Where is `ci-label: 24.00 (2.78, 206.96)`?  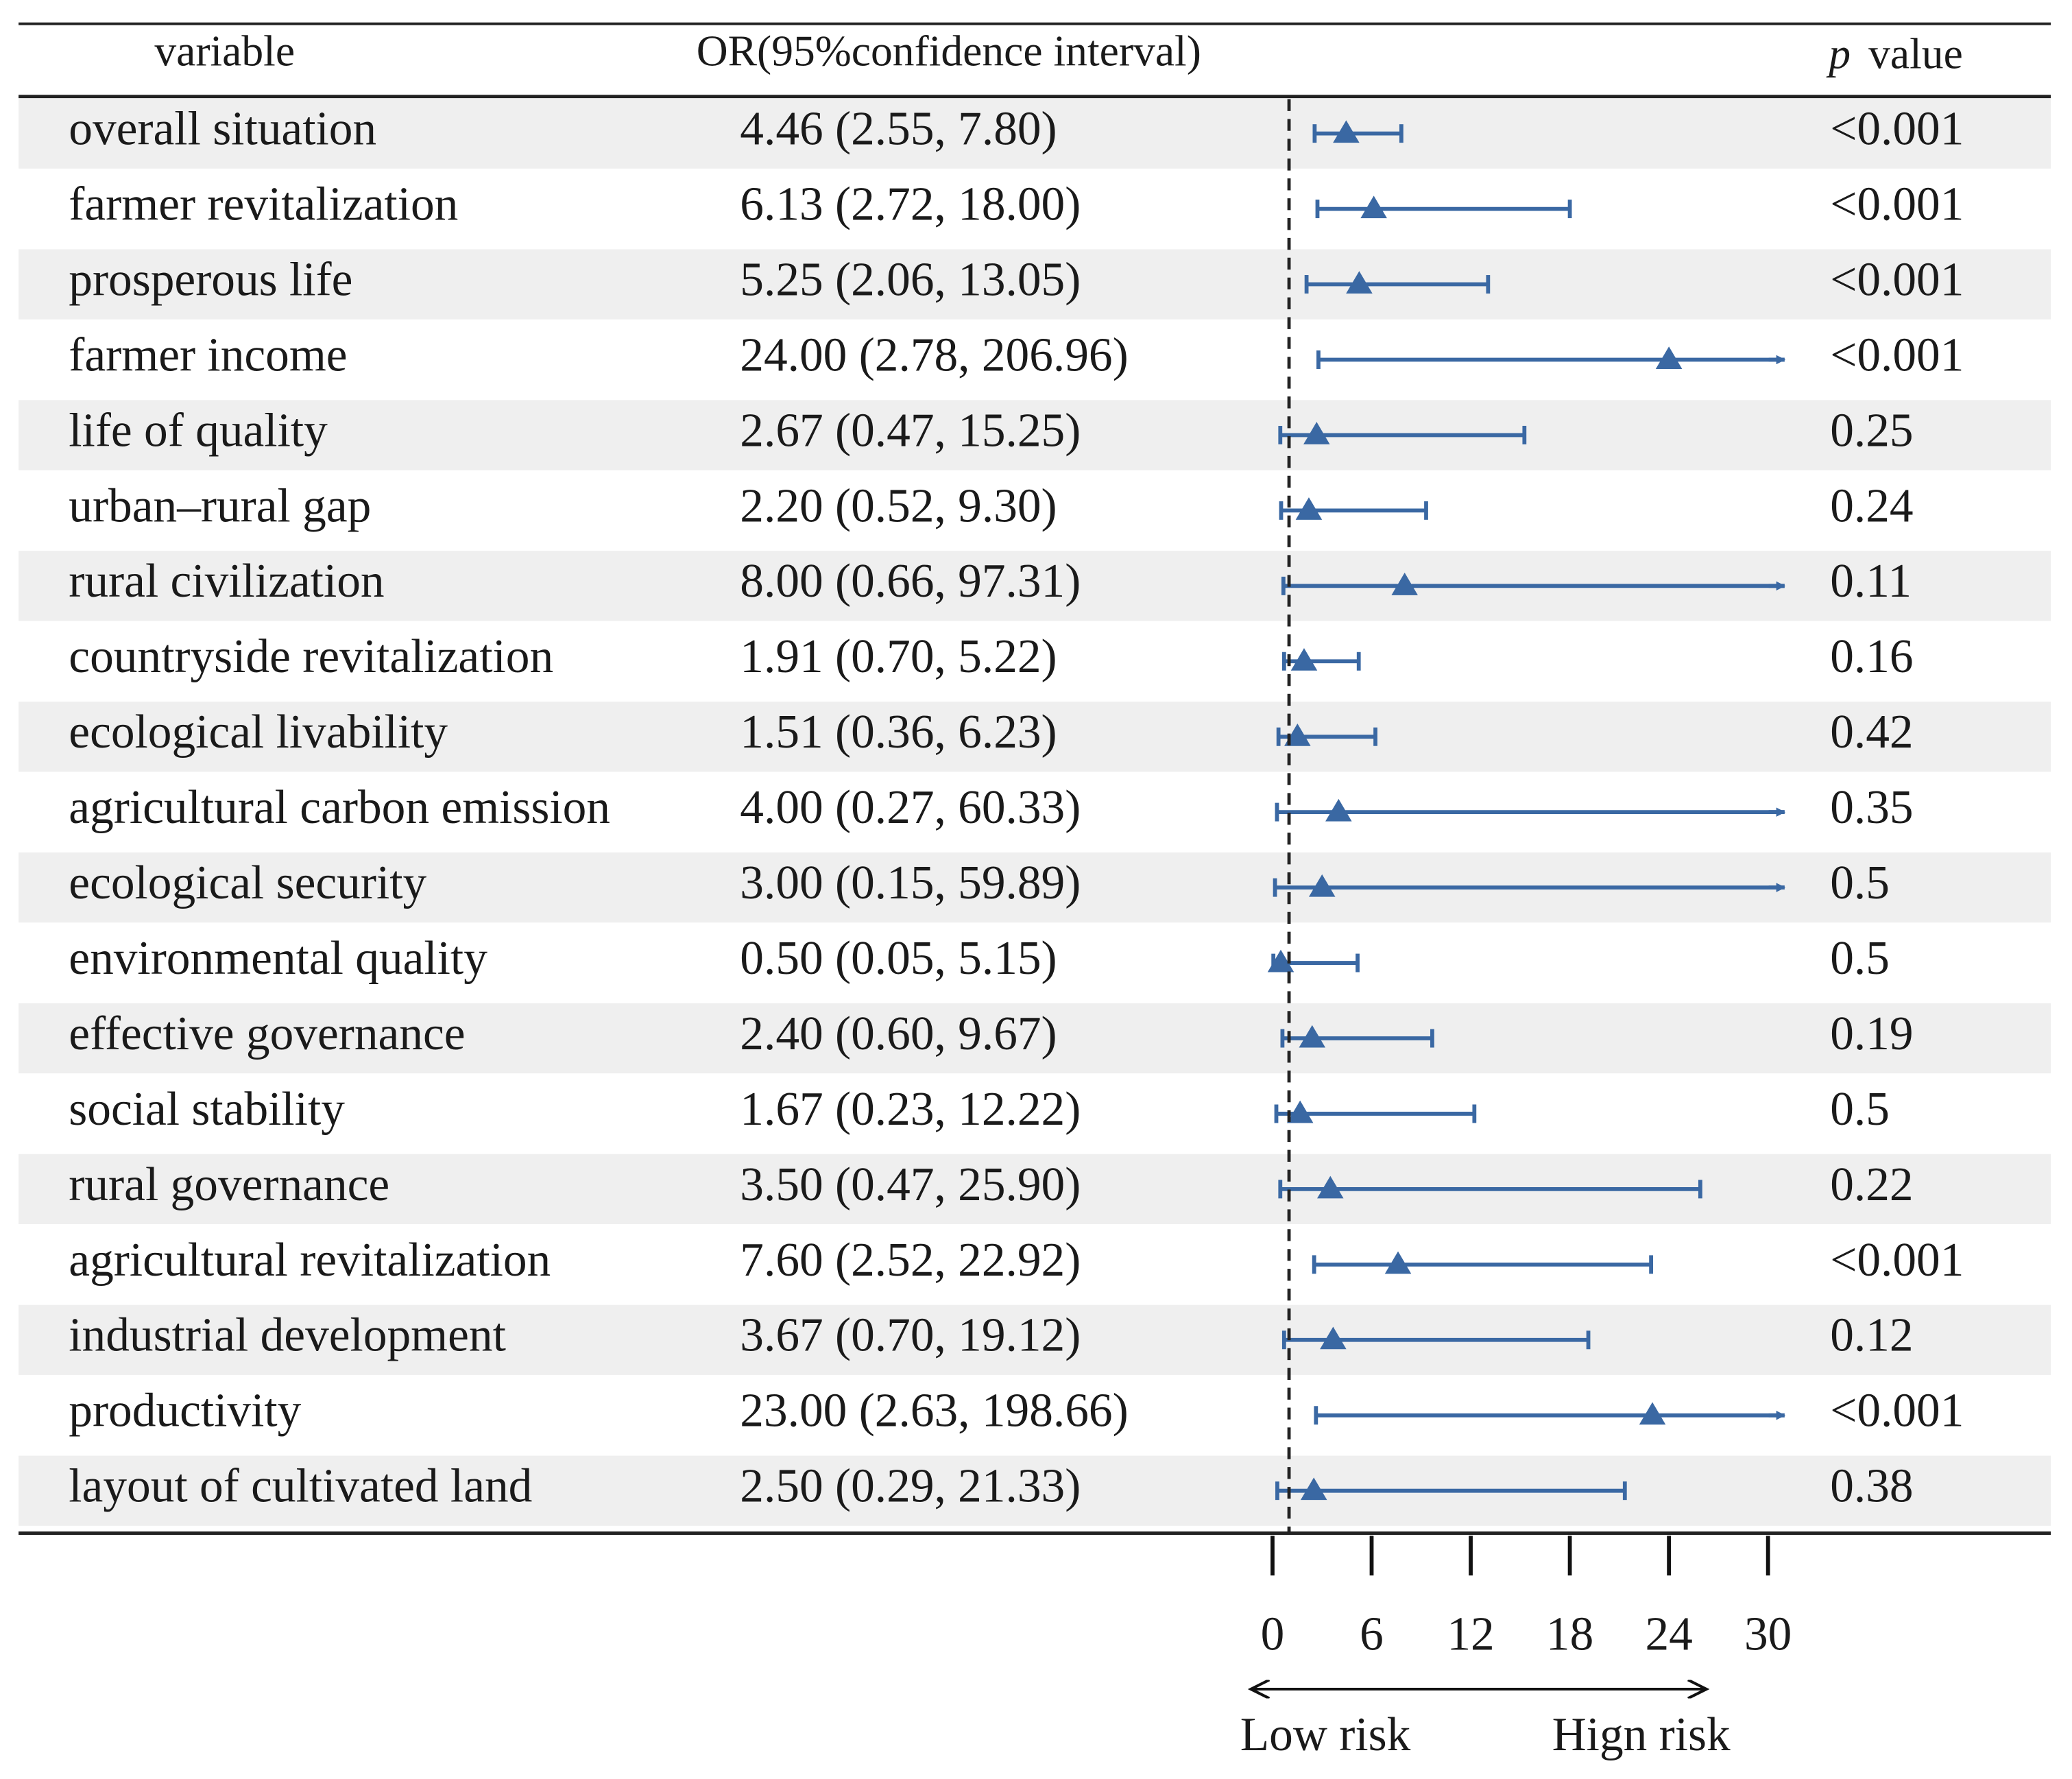 ci-label: 24.00 (2.78, 206.96) is located at coordinates (934, 355).